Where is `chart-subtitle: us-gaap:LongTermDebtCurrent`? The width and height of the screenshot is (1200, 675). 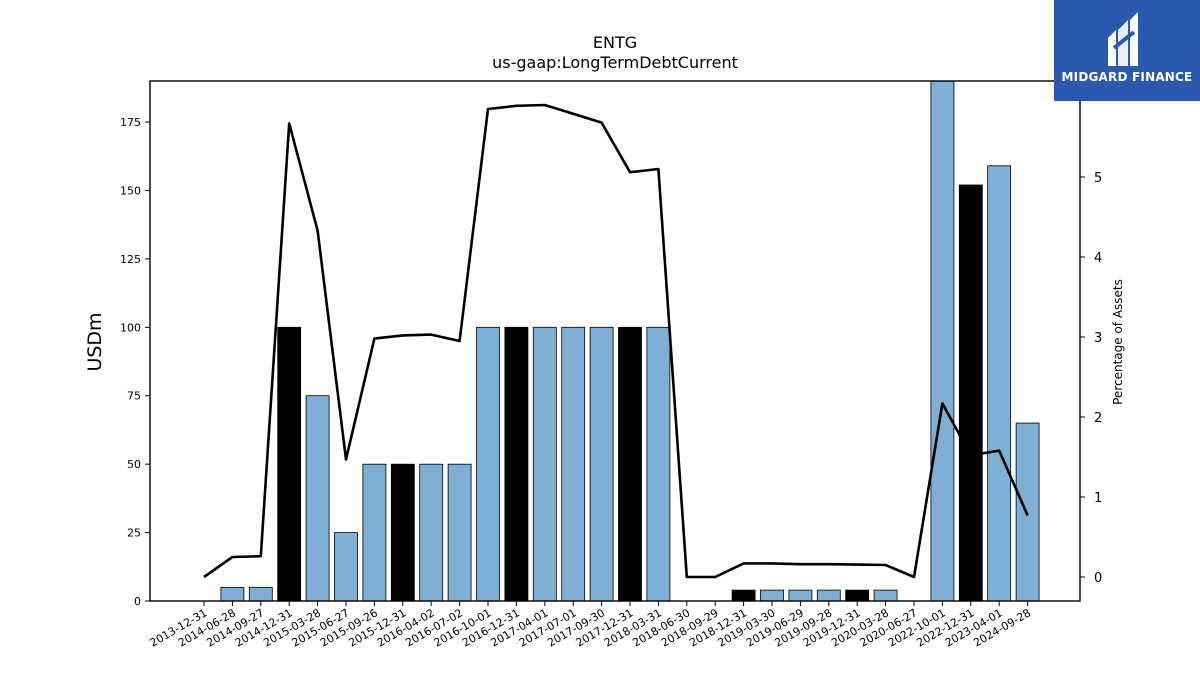 chart-subtitle: us-gaap:LongTermDebtCurrent is located at coordinates (615, 62).